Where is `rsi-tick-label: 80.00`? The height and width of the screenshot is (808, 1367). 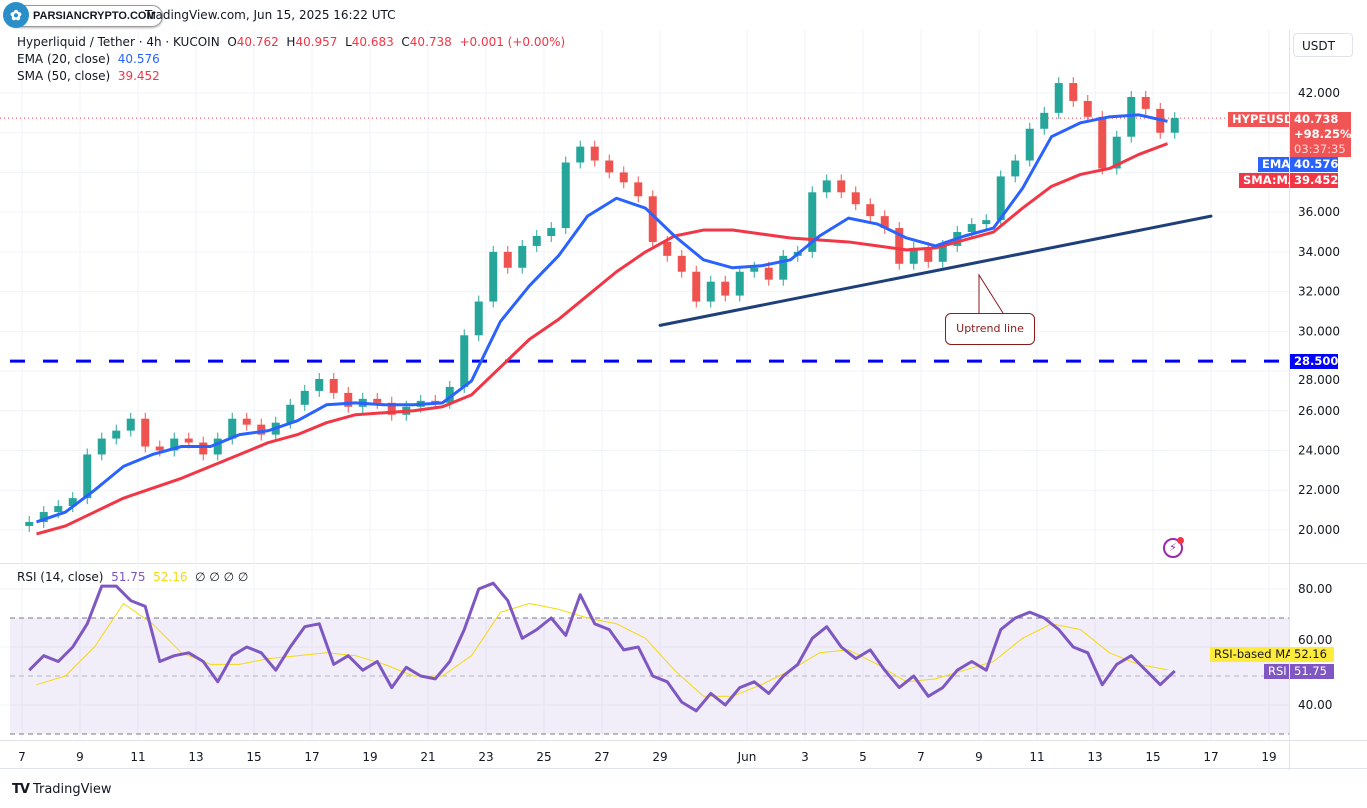
rsi-tick-label: 80.00 is located at coordinates (1315, 589).